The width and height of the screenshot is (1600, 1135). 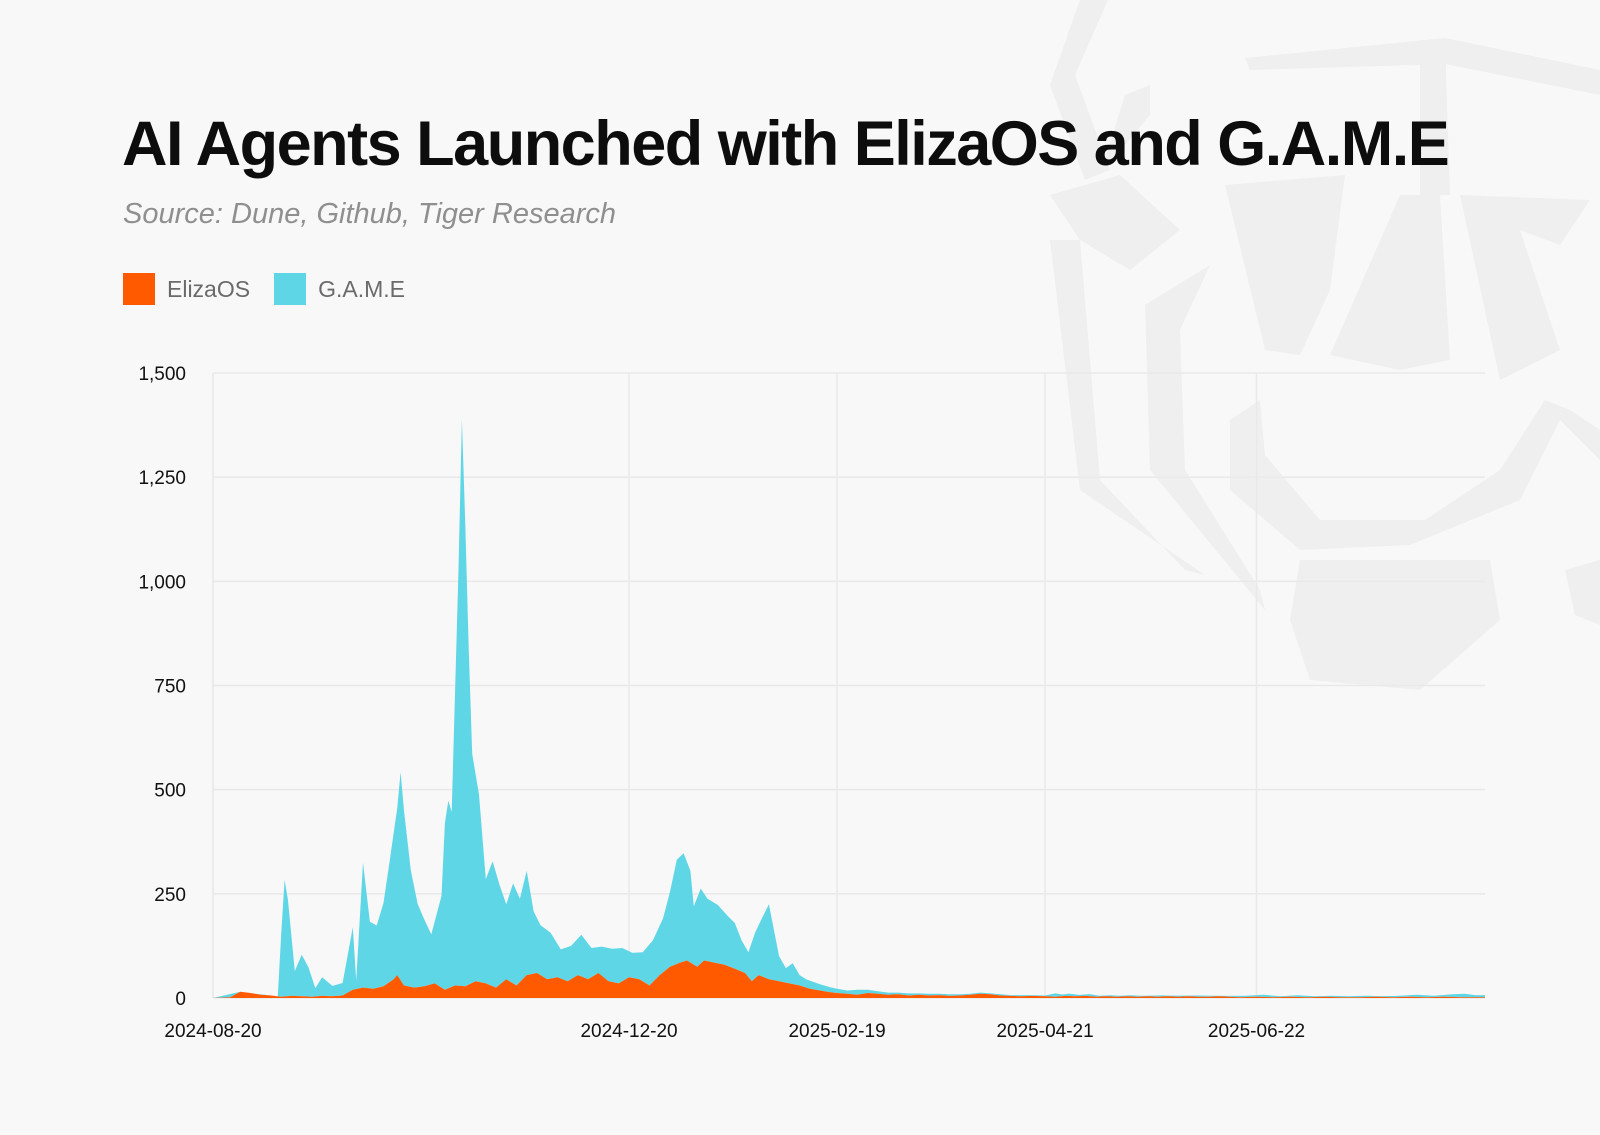 I want to click on x-tick-label: 2025-02-19, so click(x=836, y=1031).